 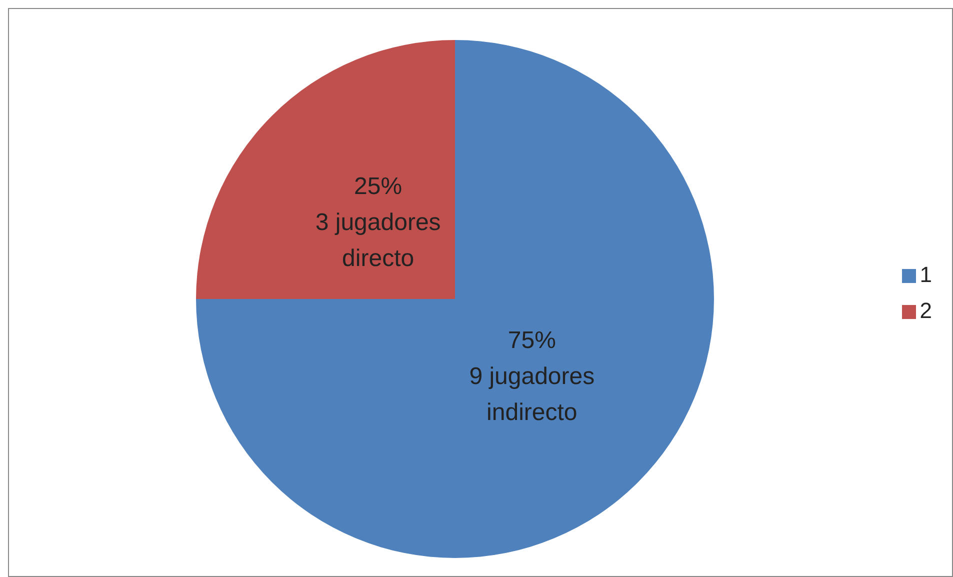 I want to click on legend-label: 2, so click(x=926, y=310).